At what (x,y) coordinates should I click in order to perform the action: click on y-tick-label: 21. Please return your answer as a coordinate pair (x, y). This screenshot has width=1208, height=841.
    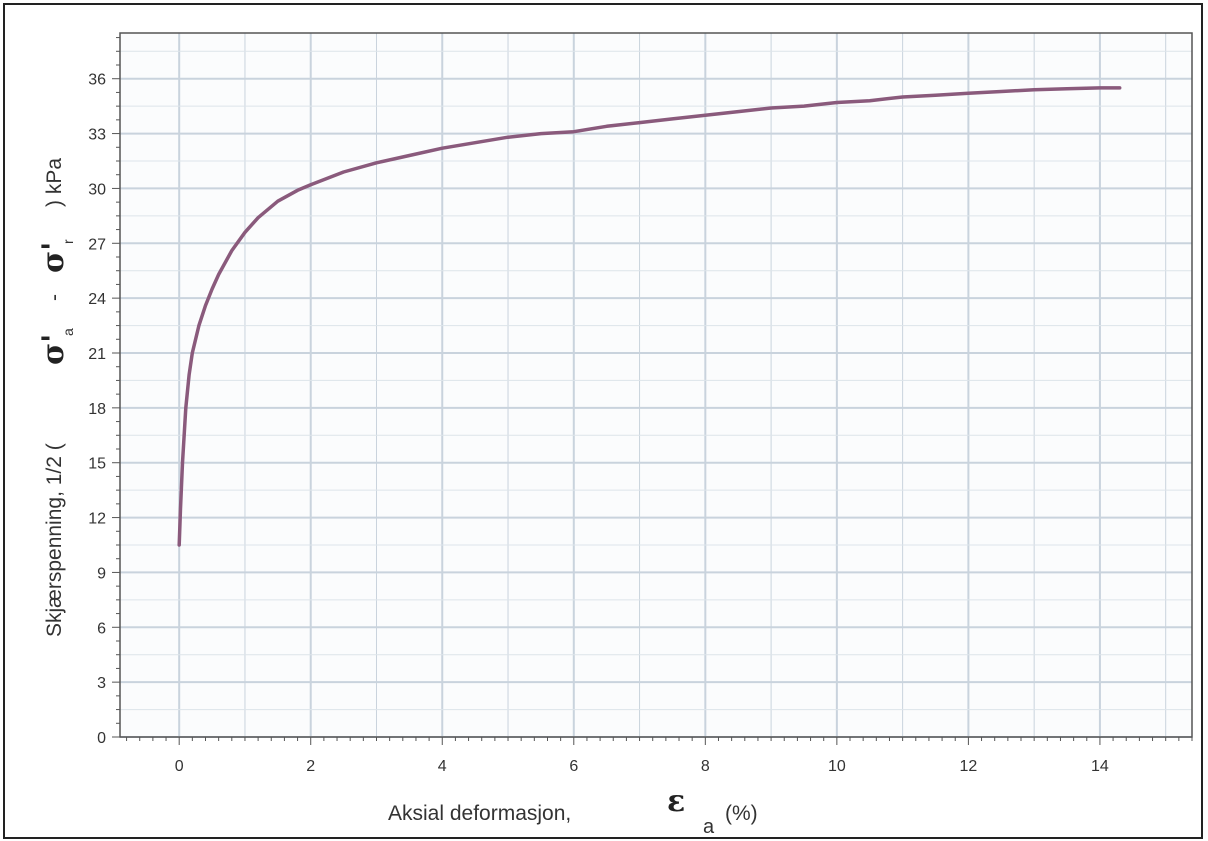
    Looking at the image, I should click on (97, 354).